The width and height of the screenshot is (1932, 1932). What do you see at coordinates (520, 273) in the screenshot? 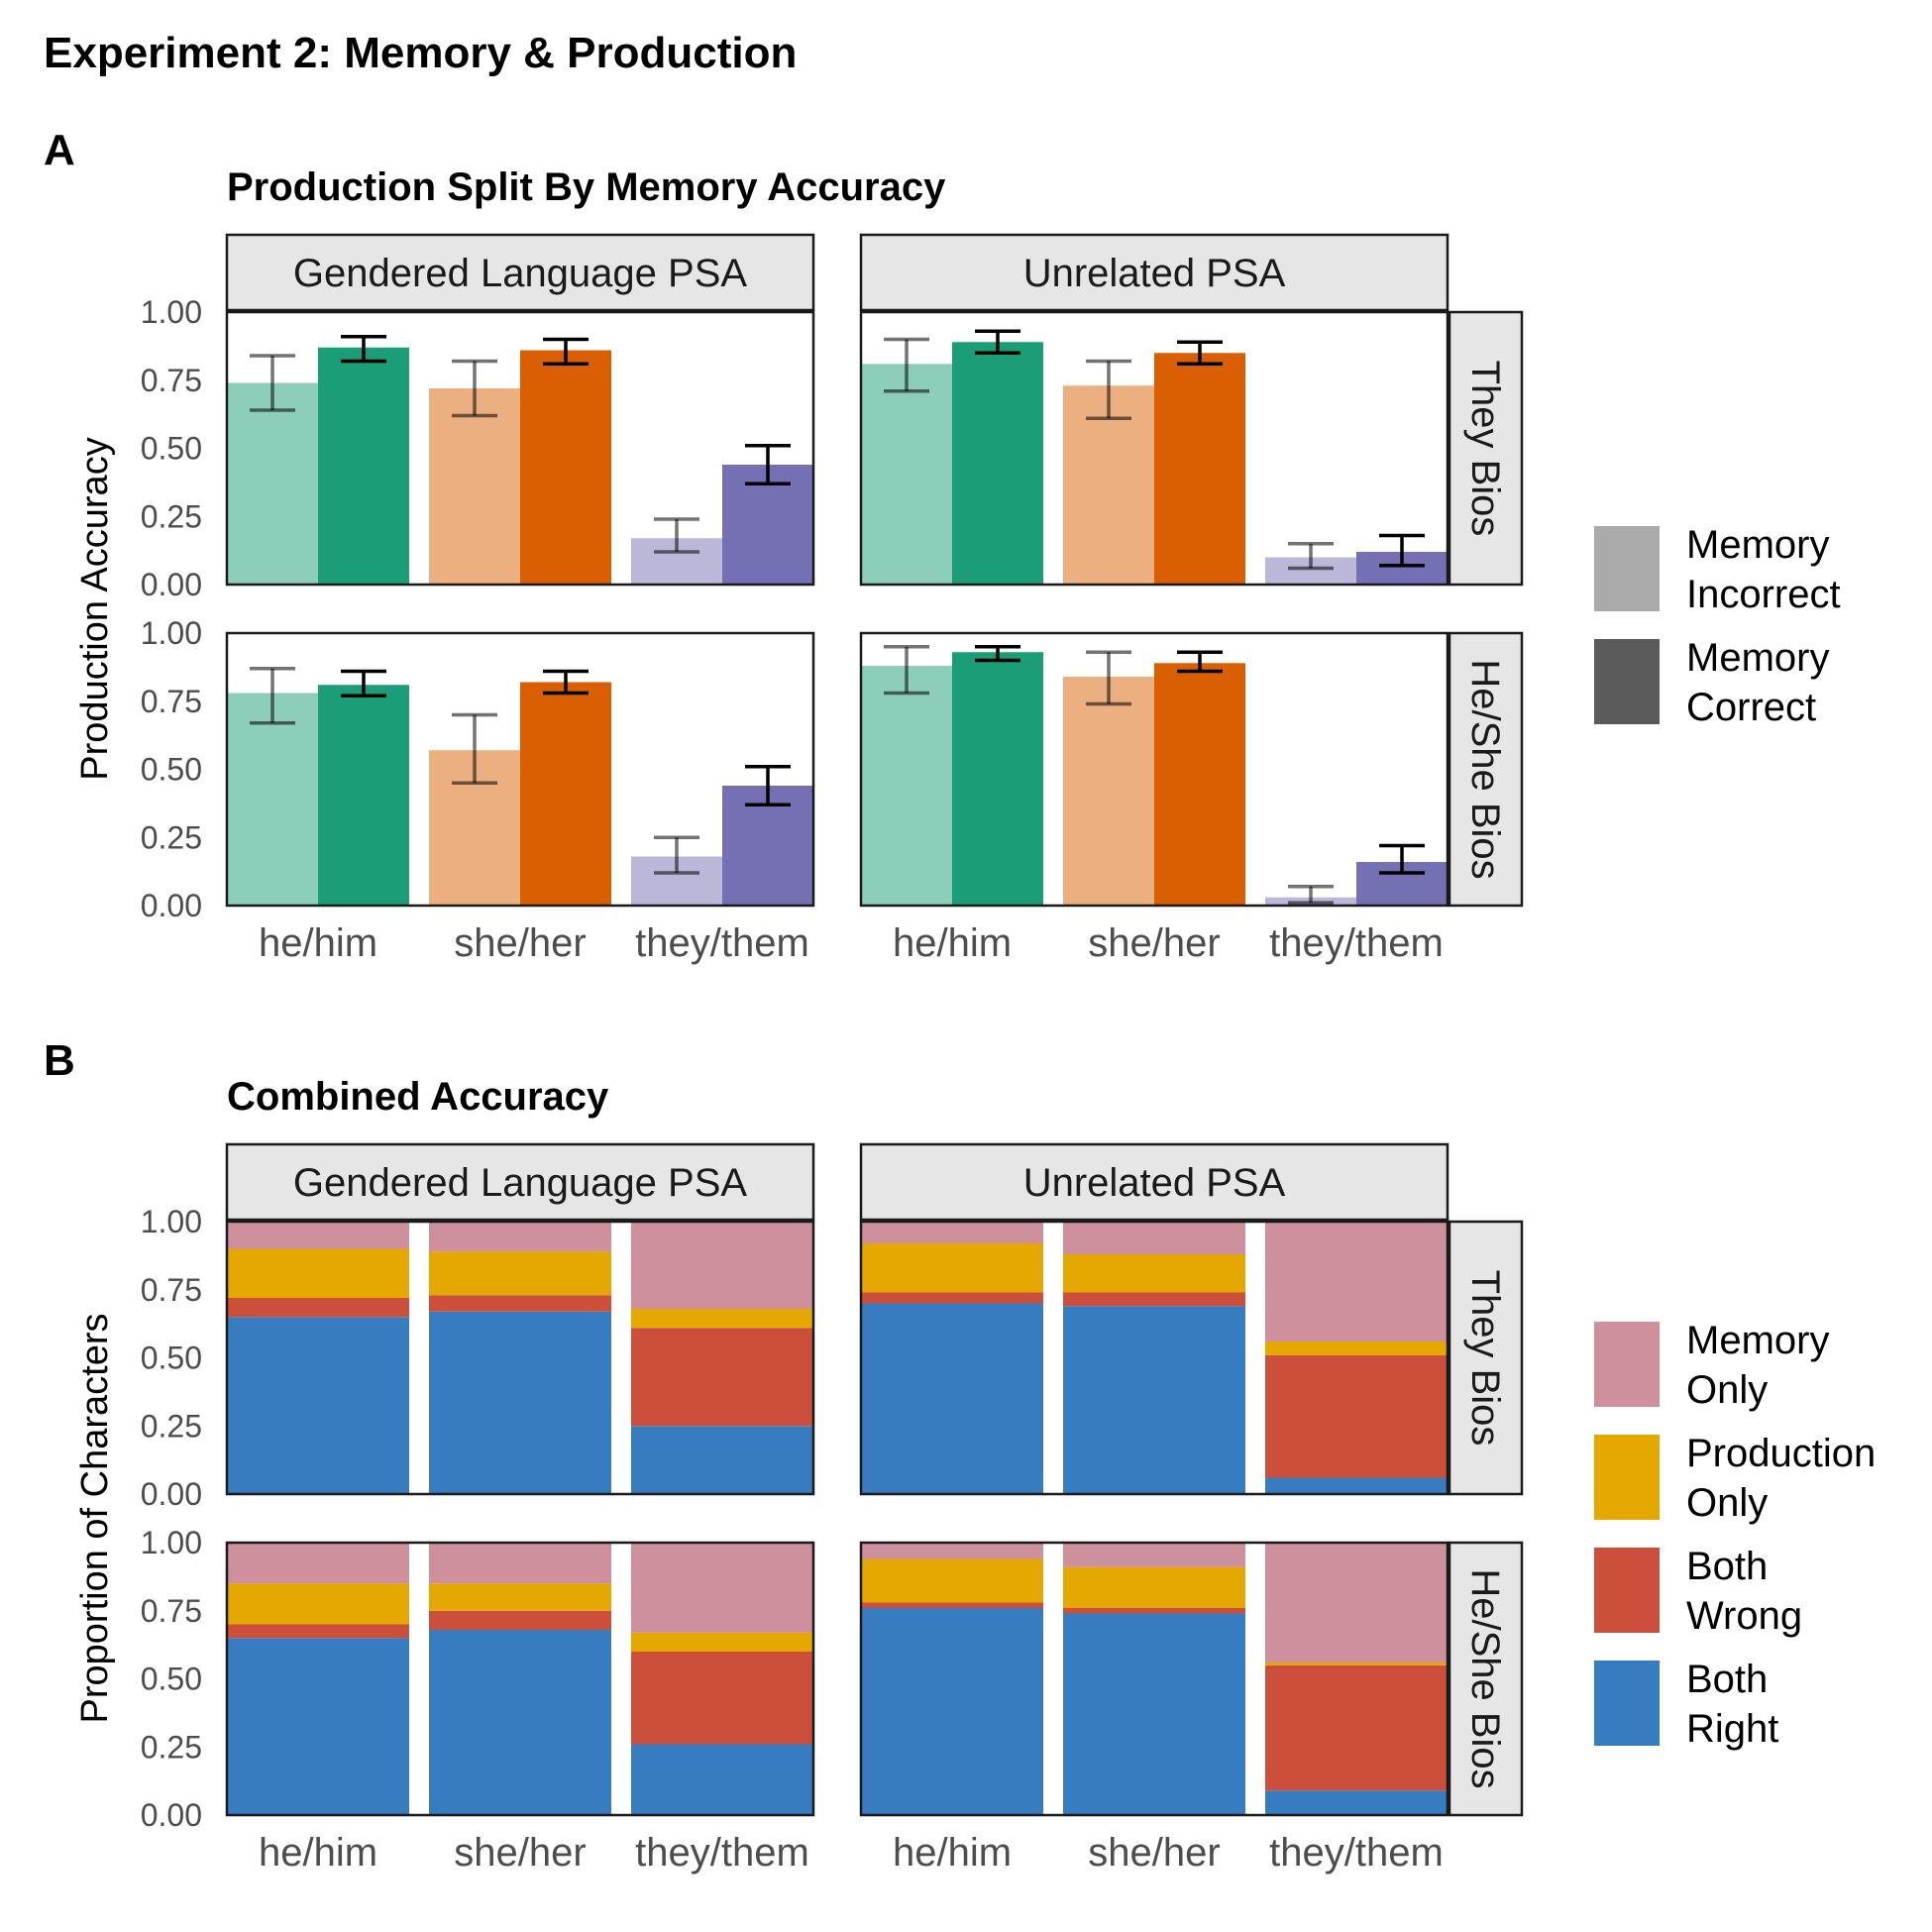
I see `strip-label-gendered-language-psa: Gendered Language PSA` at bounding box center [520, 273].